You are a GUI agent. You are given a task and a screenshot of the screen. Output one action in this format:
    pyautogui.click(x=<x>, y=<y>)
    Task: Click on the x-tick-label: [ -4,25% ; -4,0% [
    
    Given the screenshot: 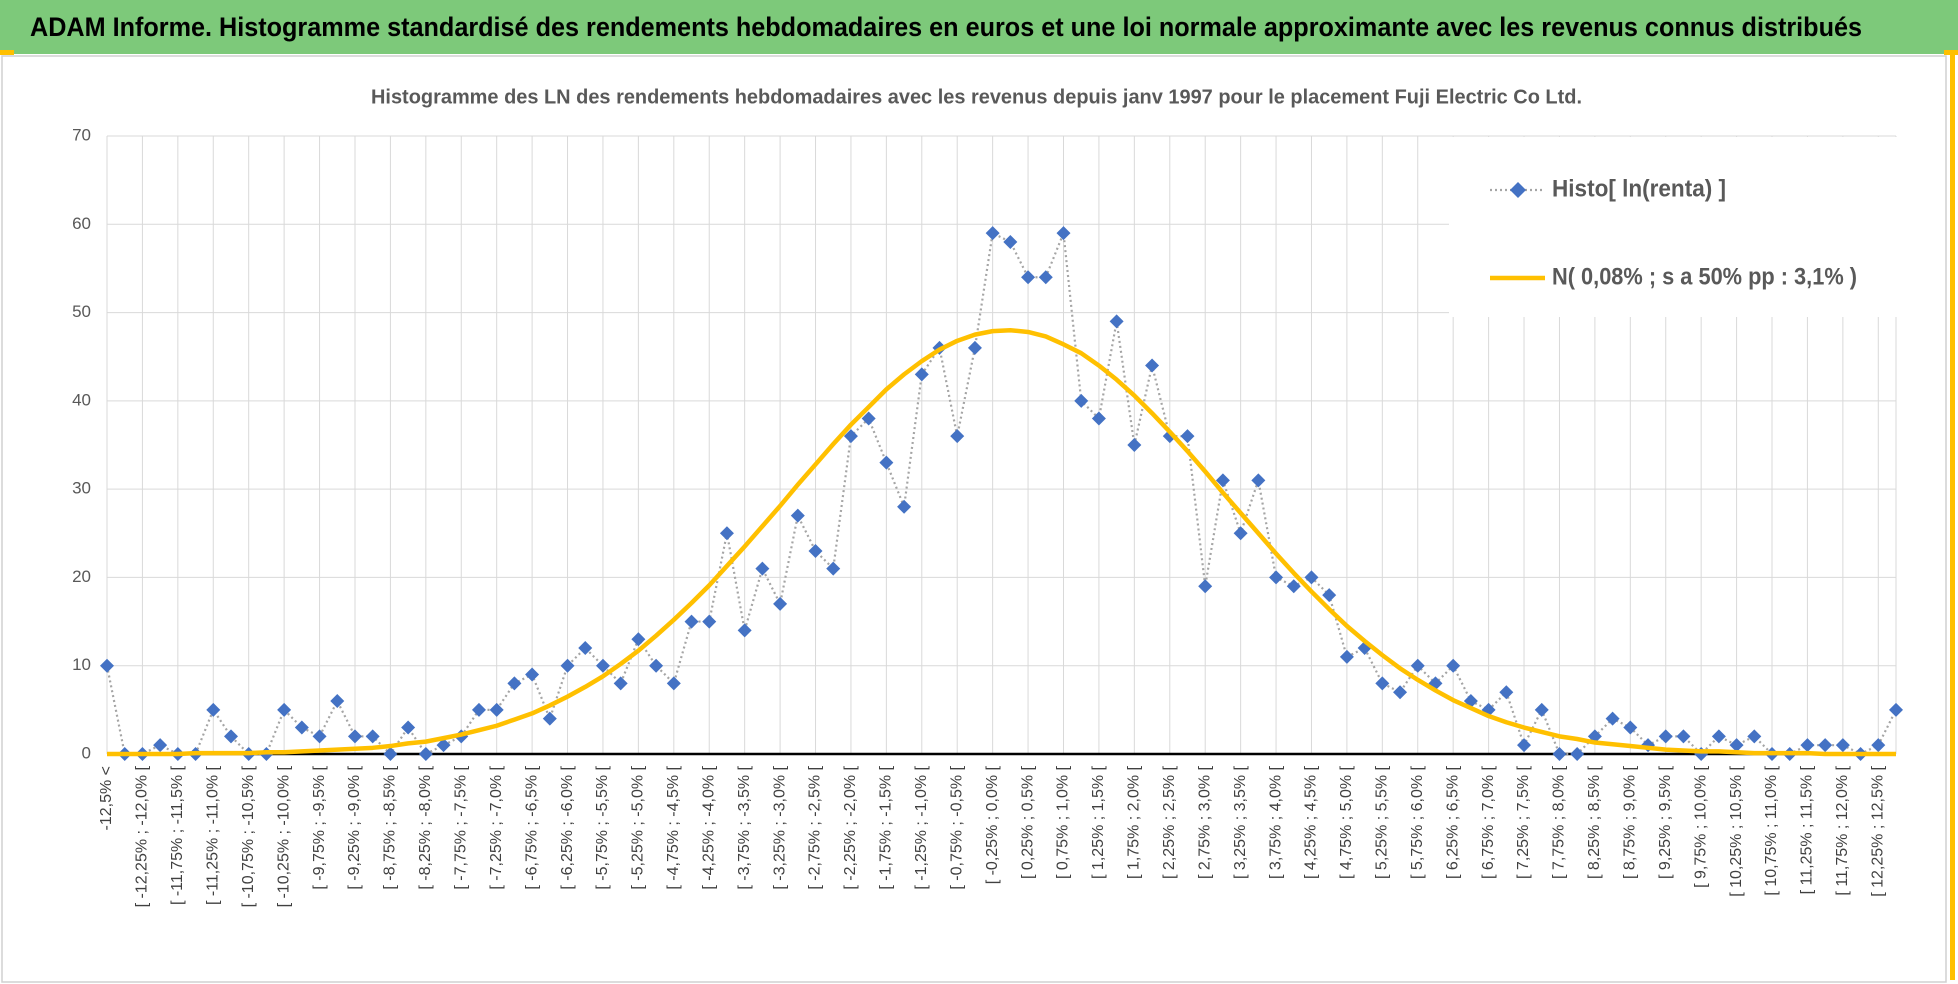 What is the action you would take?
    pyautogui.click(x=708, y=827)
    